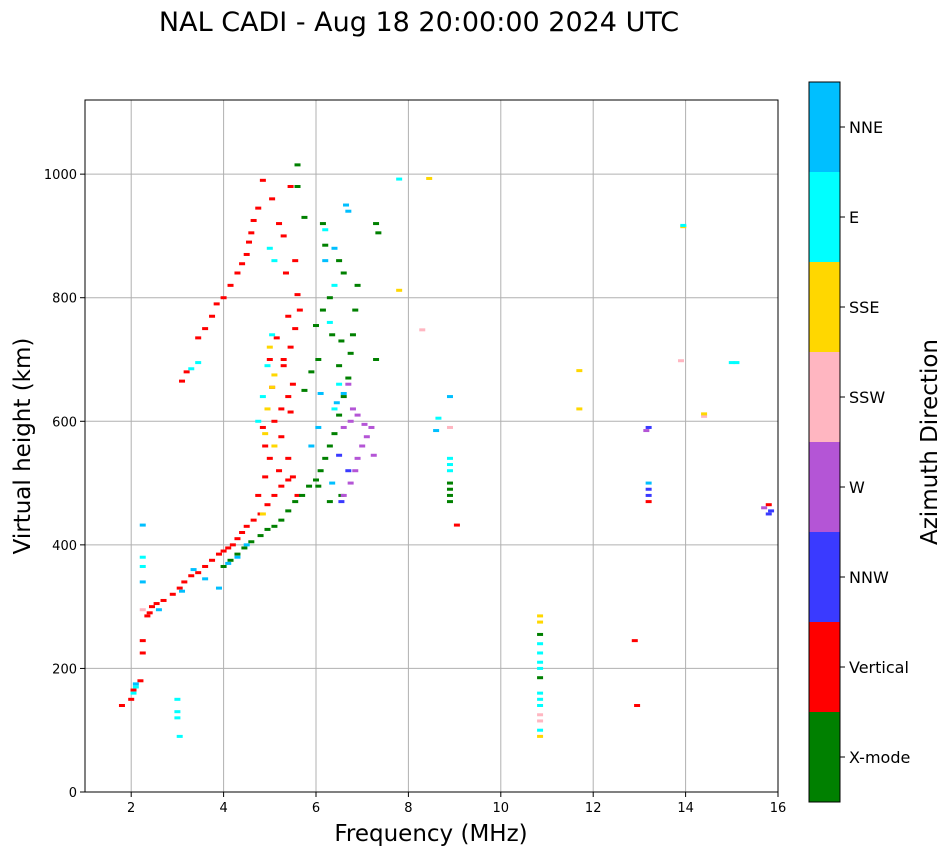  I want to click on colorbar-swatch-sse, so click(824, 307).